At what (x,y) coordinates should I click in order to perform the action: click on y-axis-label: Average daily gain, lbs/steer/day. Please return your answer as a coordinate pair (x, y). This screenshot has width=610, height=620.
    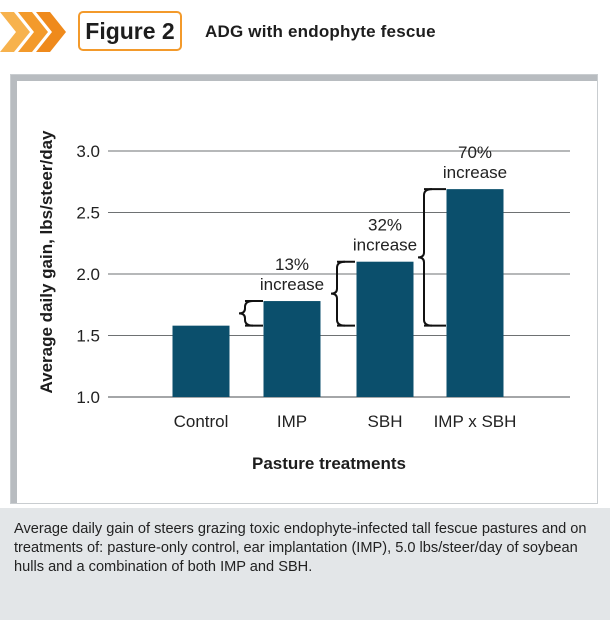
    Looking at the image, I should click on (46, 262).